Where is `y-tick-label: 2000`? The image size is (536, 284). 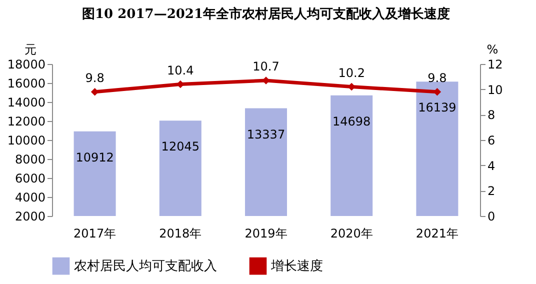 y-tick-label: 2000 is located at coordinates (30, 217).